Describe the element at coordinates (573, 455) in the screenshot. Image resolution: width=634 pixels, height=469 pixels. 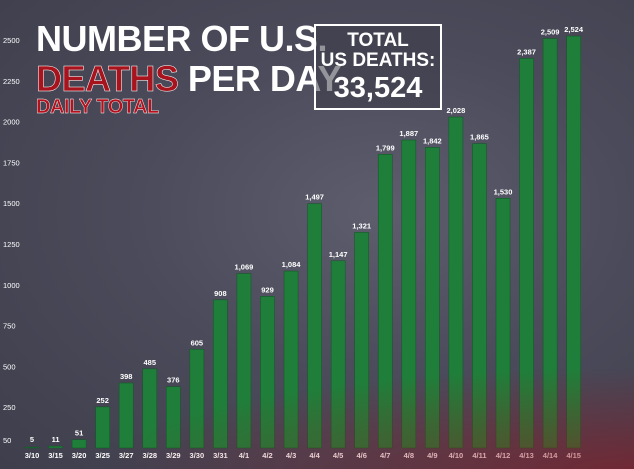
I see `x-tick-label: 4/15` at that location.